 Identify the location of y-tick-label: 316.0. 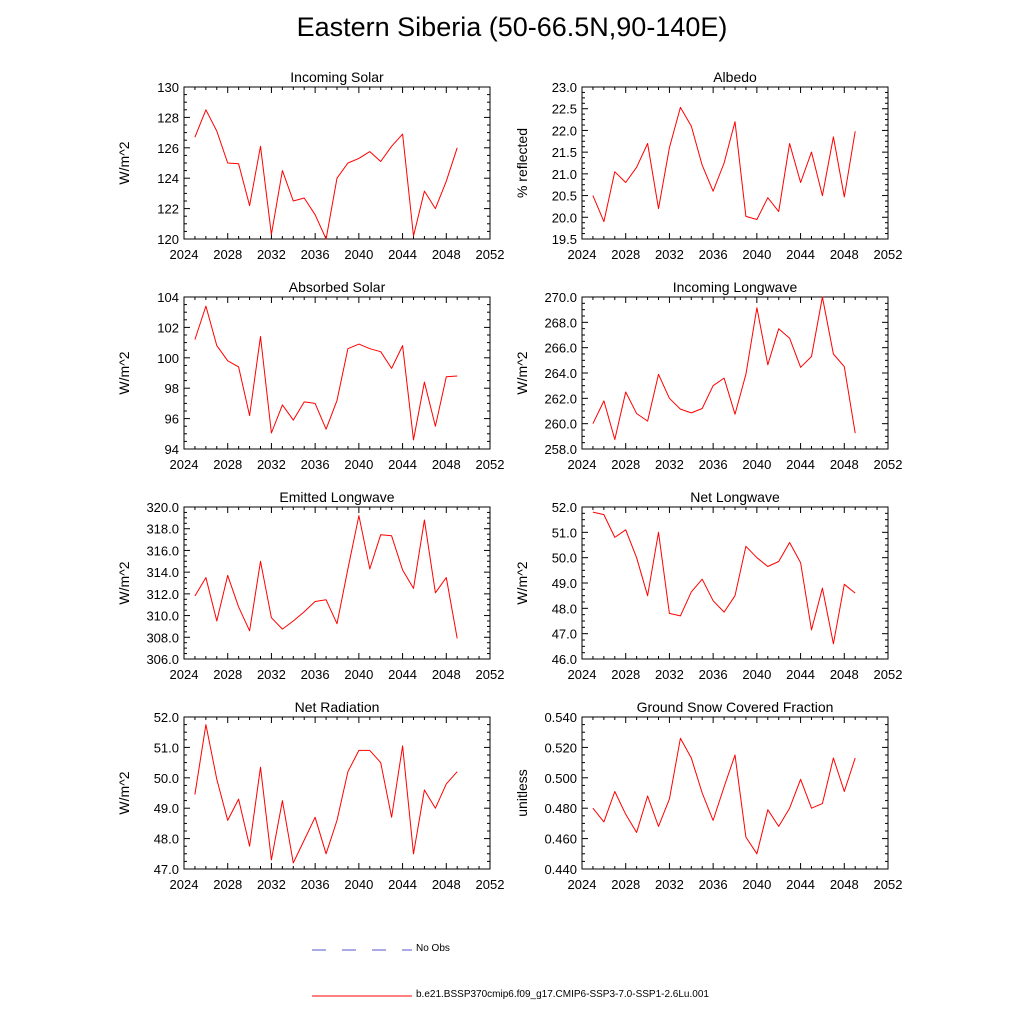
(162, 550).